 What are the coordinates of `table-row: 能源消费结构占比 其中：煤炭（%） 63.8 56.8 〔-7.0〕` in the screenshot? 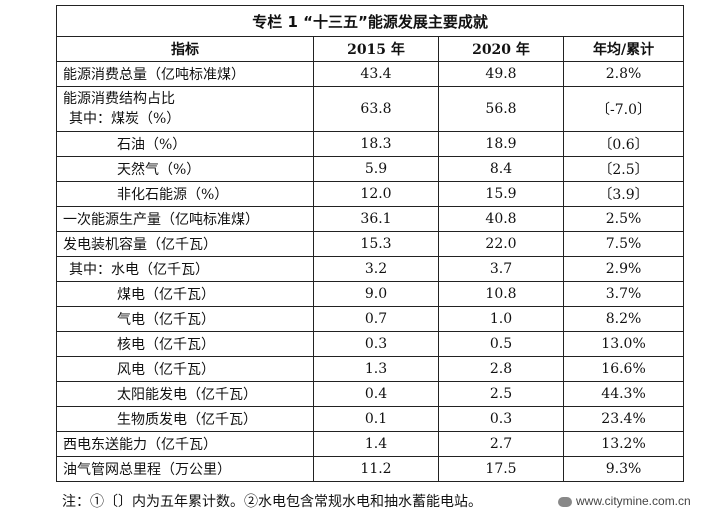 It's located at (370, 109).